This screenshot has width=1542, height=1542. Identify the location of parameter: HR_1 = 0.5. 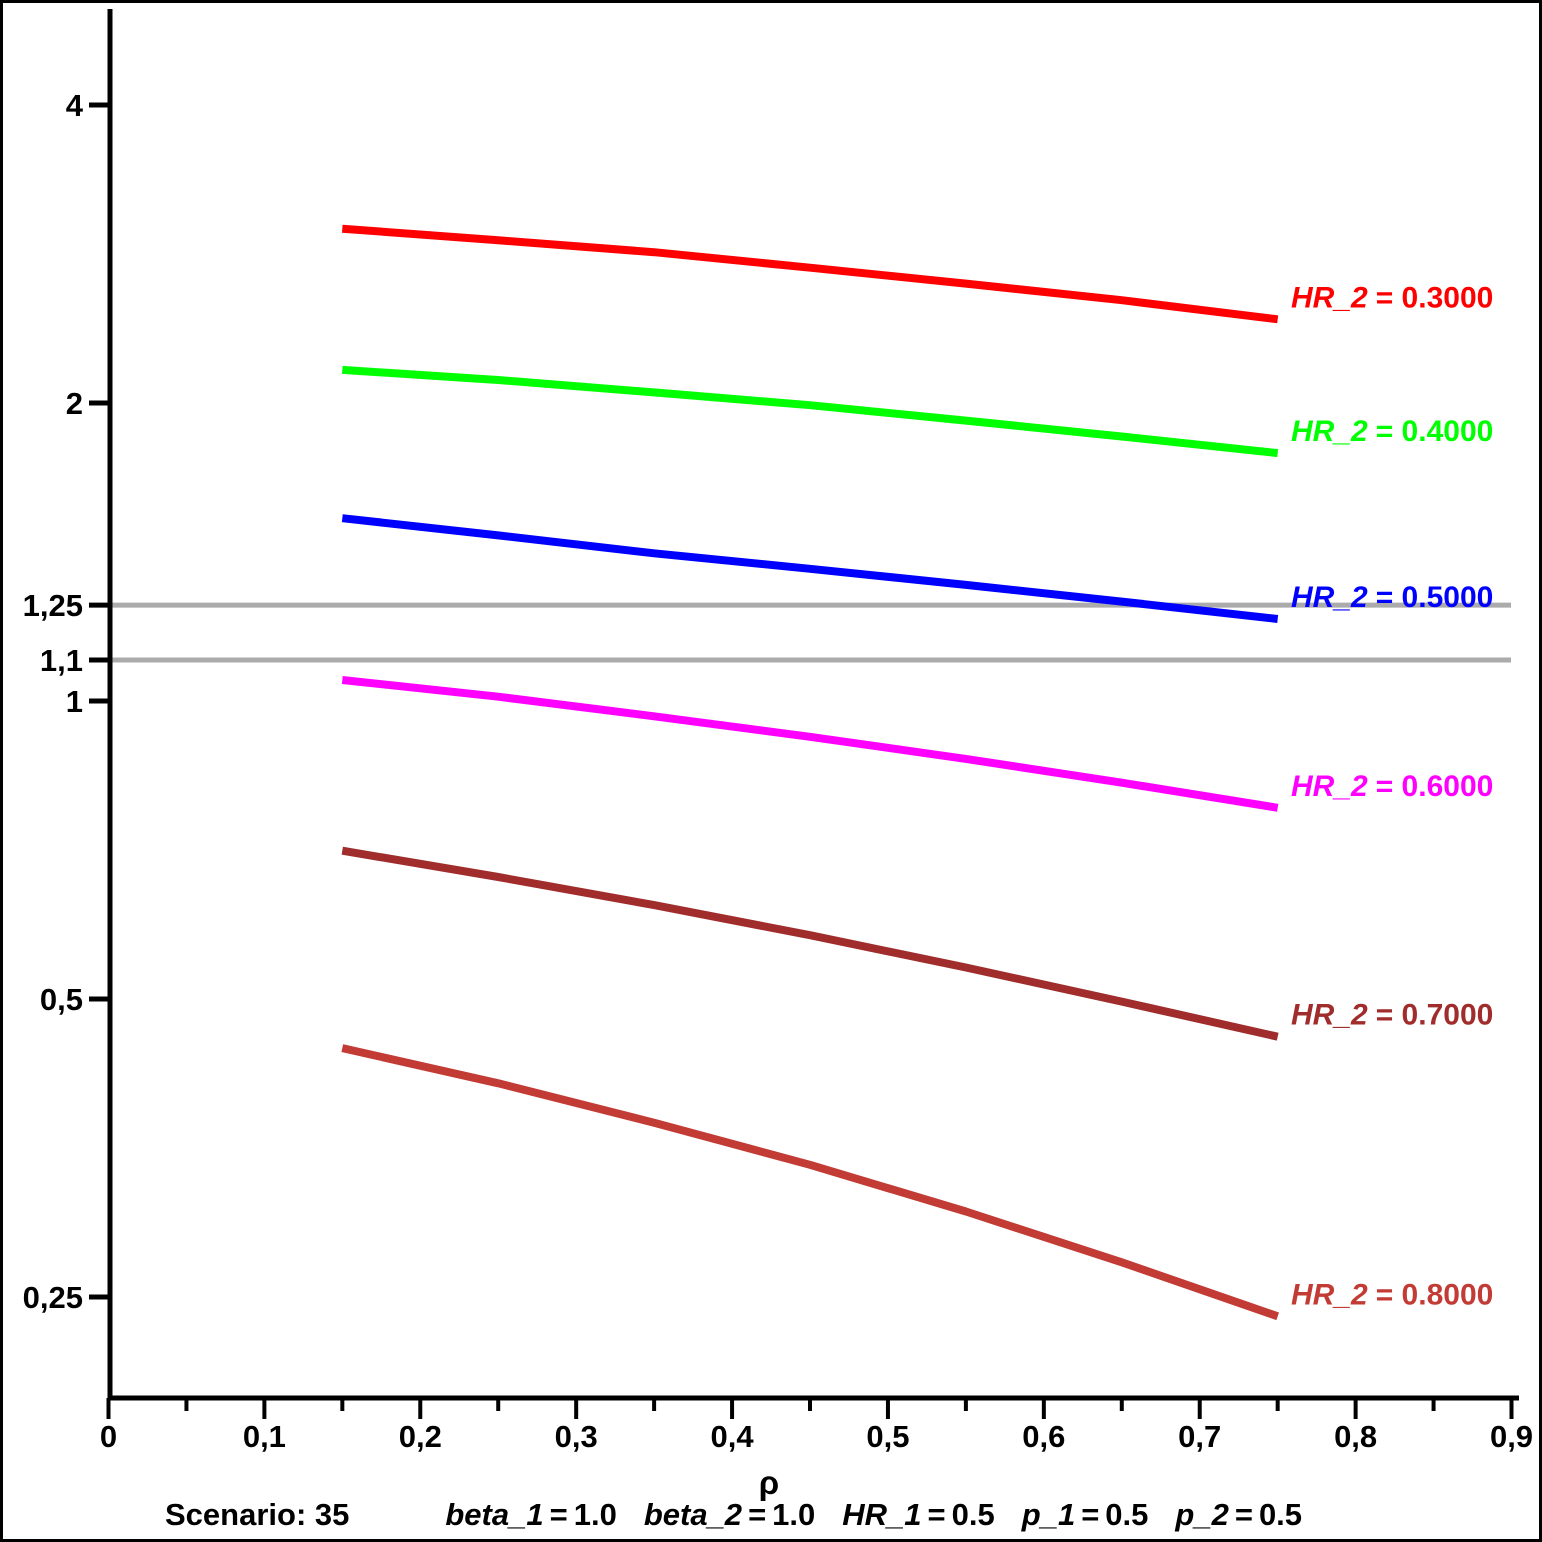
(918, 1515).